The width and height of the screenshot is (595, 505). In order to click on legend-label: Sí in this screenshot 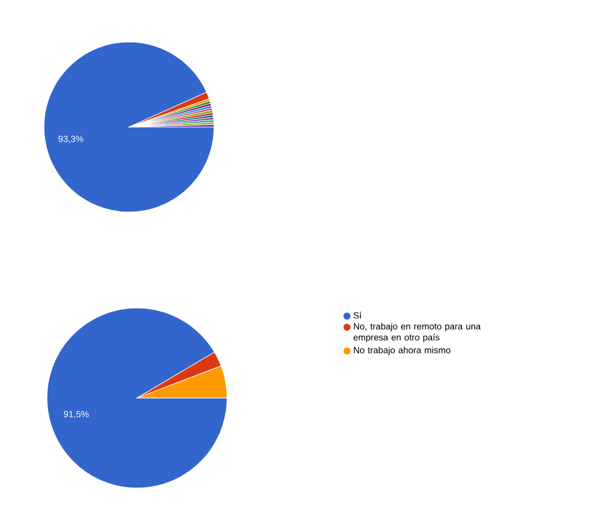, I will do `click(358, 315)`.